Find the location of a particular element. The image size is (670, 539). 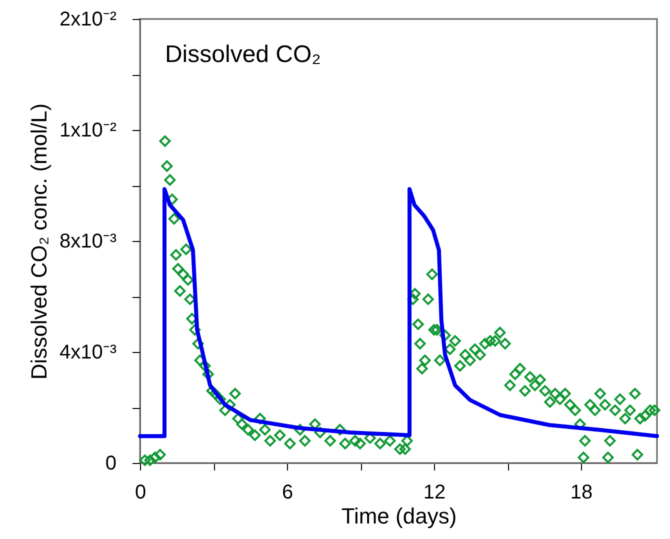

x-axis-title: Time (days) is located at coordinates (399, 516).